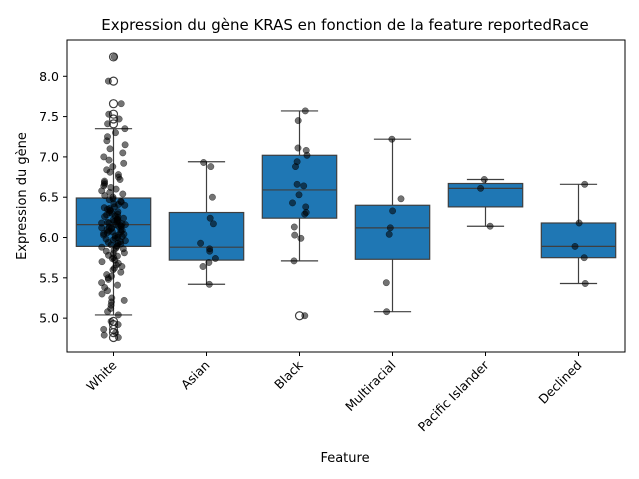  I want to click on y-tick-label: 5.5, so click(49, 277).